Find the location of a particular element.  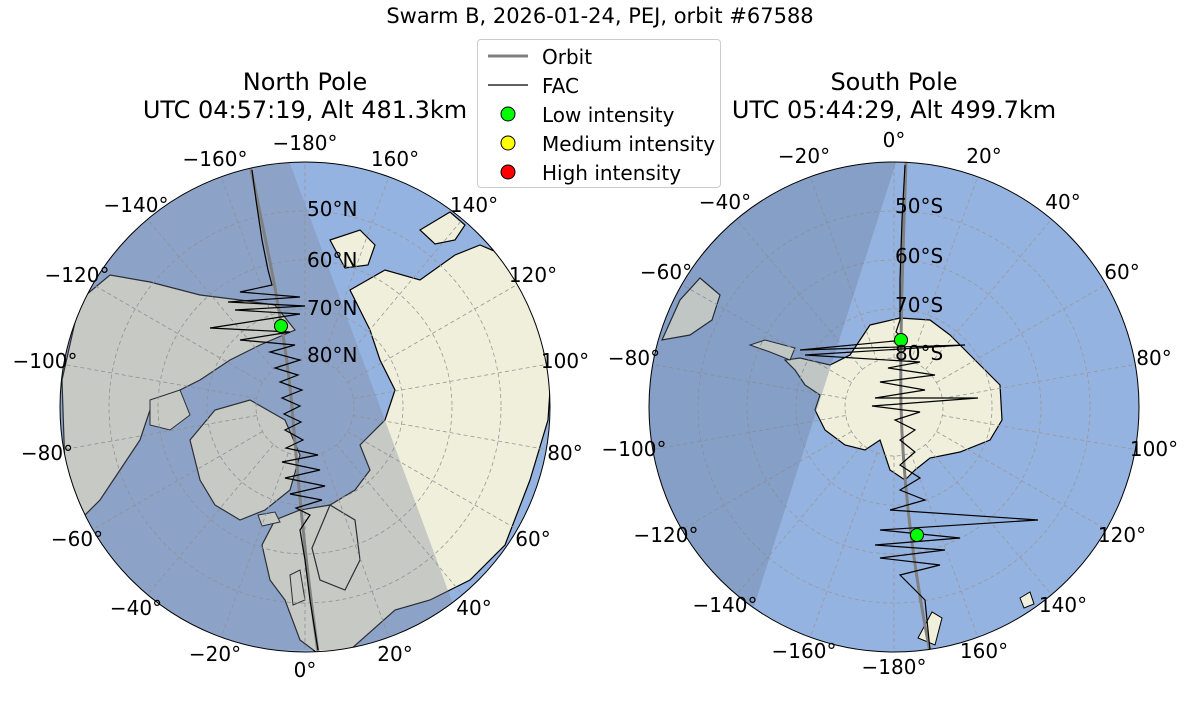

north-lon-label-m120: −120° is located at coordinates (77, 275).